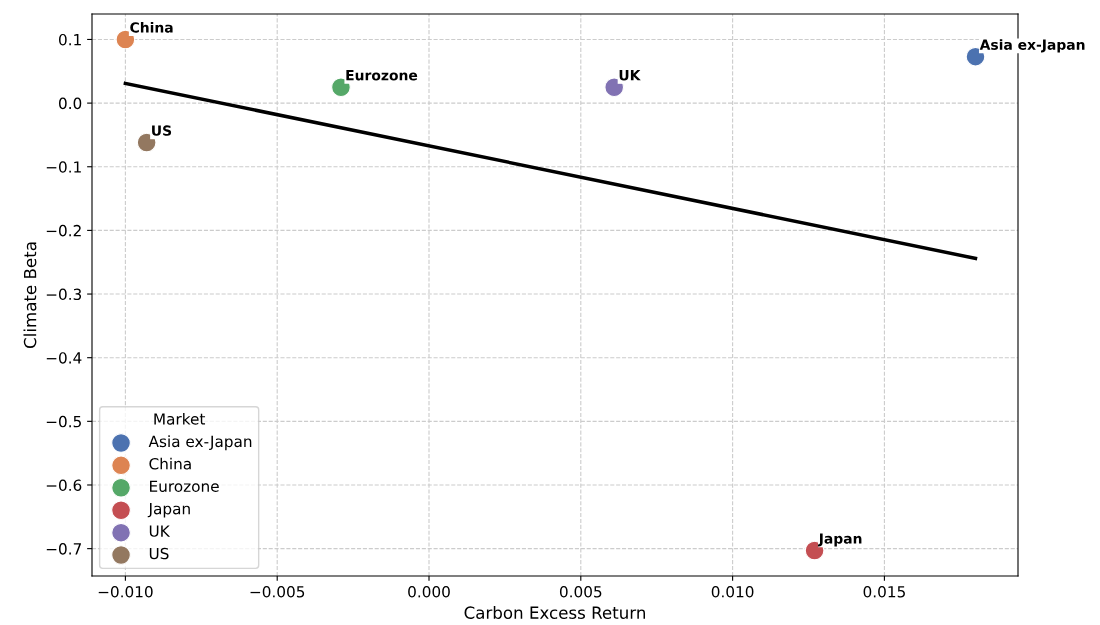  Describe the element at coordinates (64, 358) in the screenshot. I see `y-tick-label: −0.4` at that location.